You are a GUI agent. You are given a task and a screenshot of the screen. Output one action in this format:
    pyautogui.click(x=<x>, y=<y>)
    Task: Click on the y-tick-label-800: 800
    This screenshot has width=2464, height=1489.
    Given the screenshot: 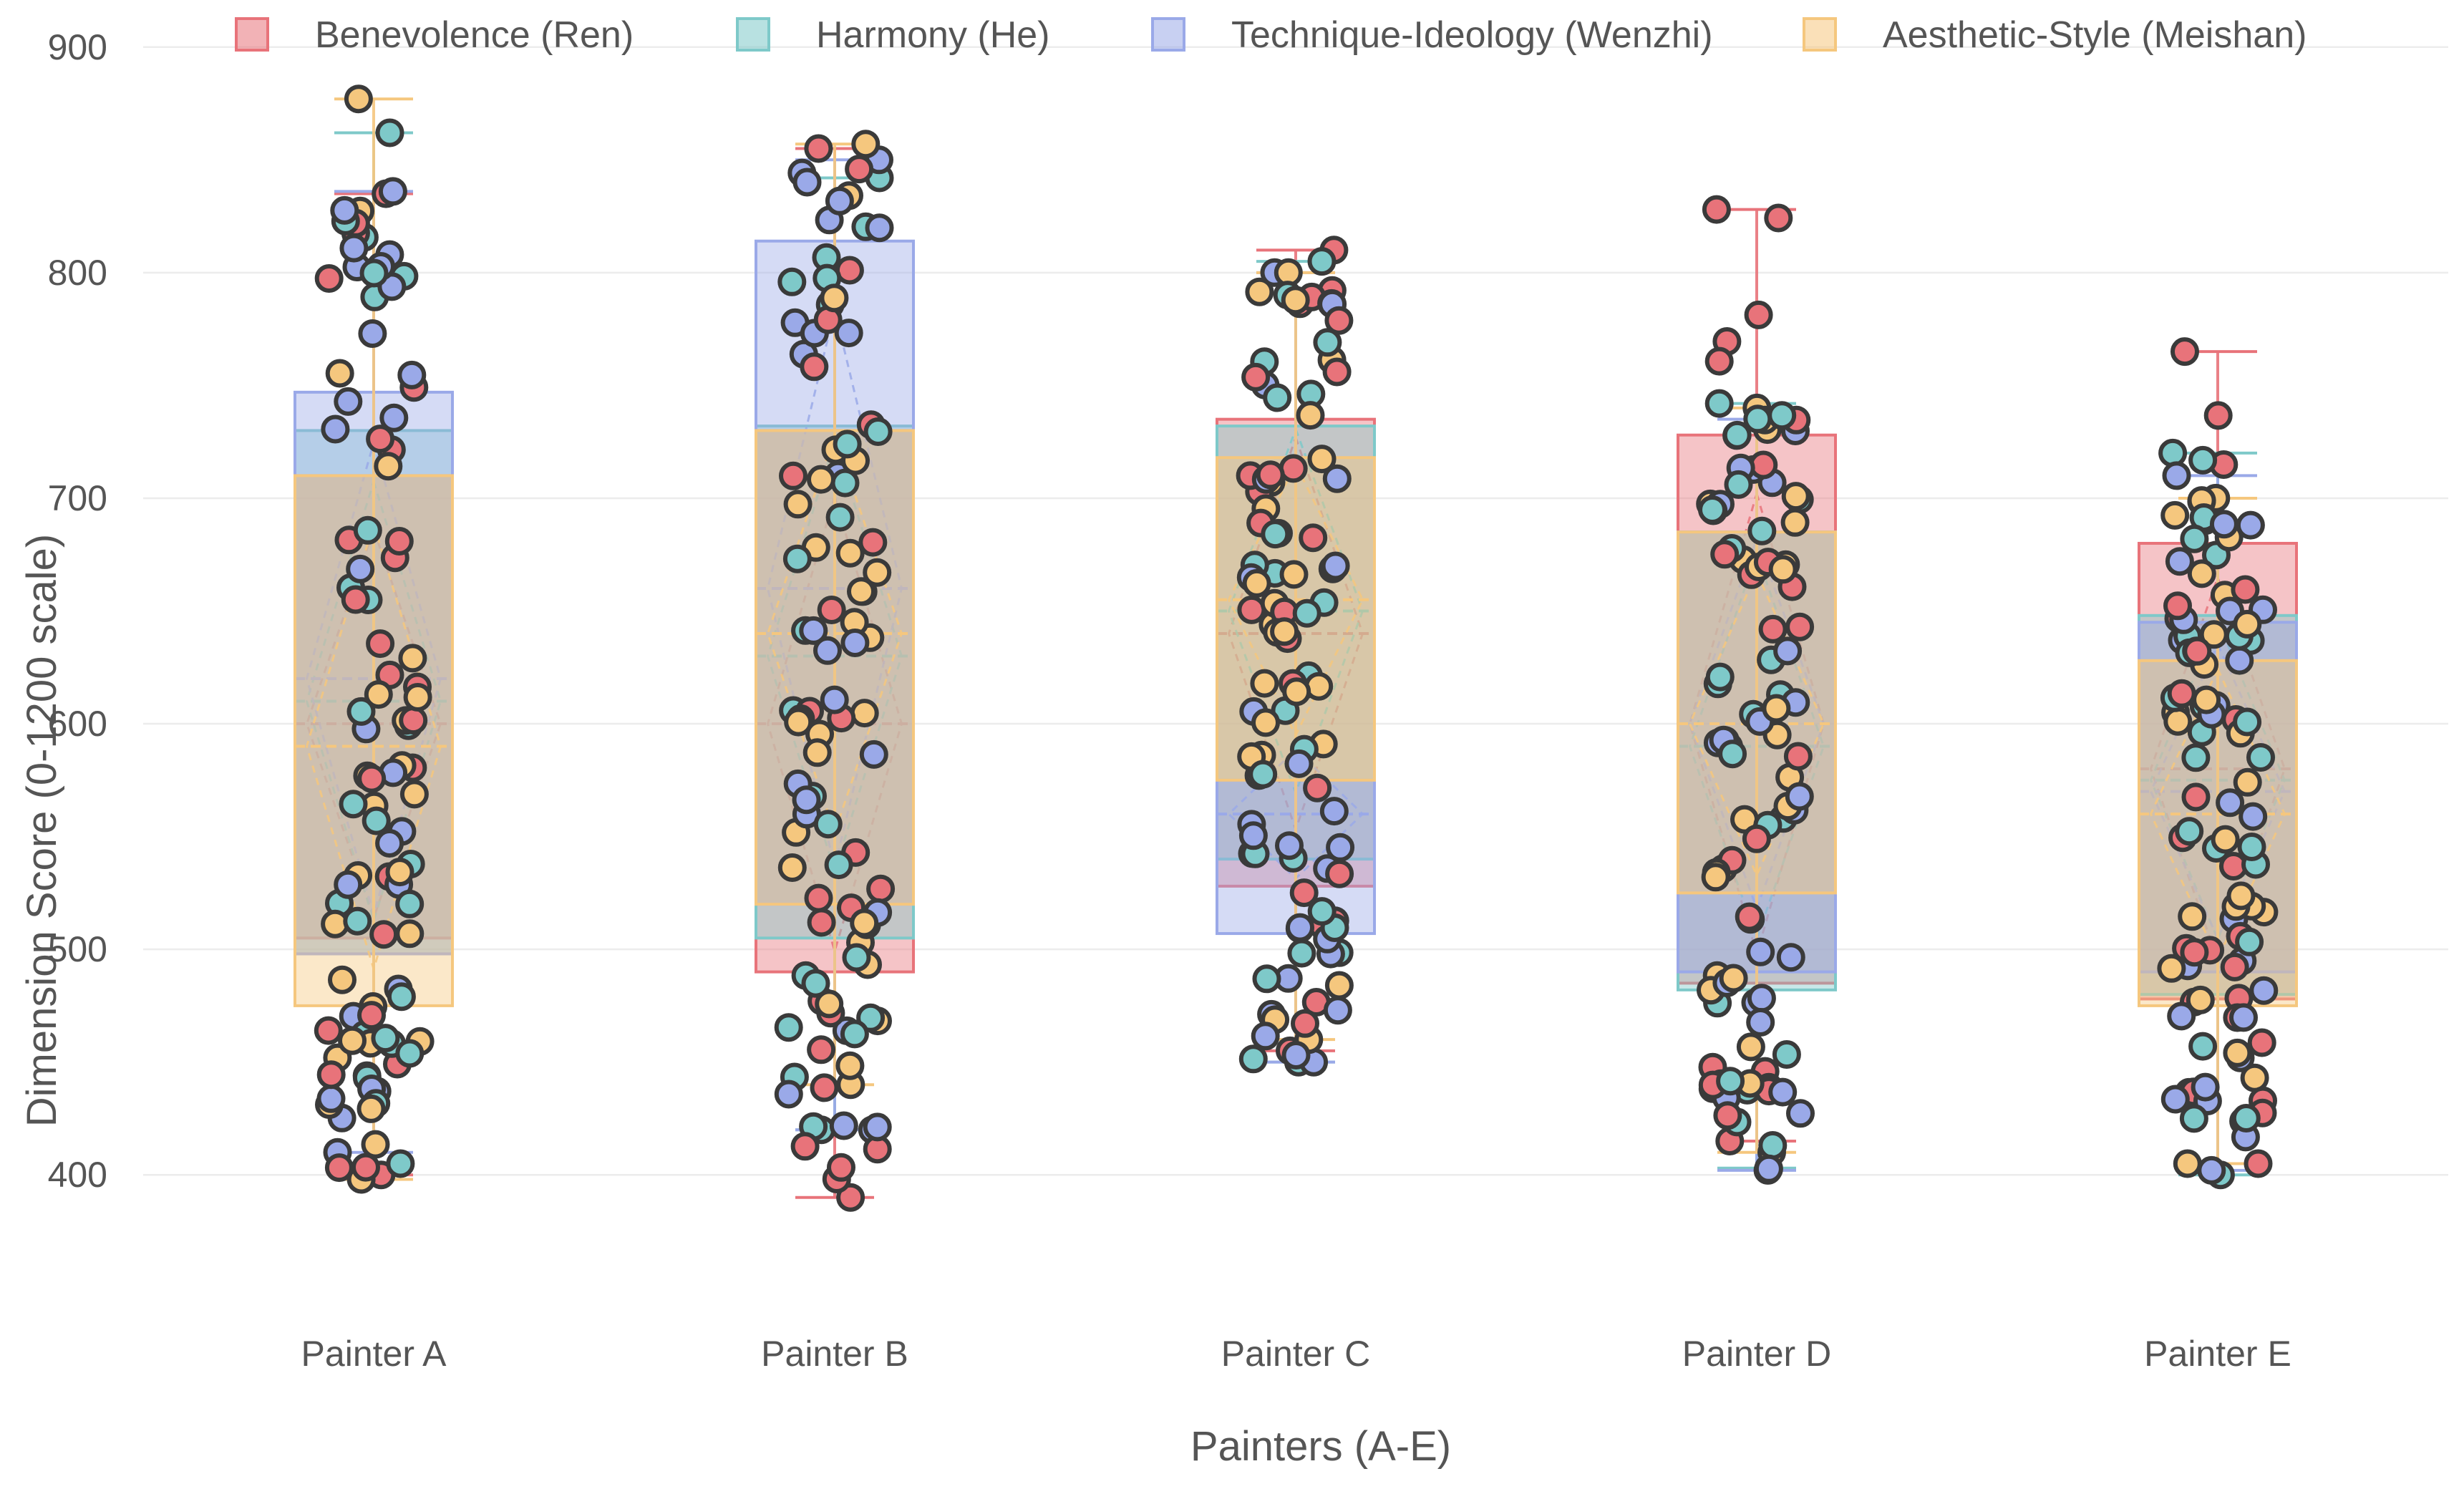 What is the action you would take?
    pyautogui.click(x=77, y=273)
    